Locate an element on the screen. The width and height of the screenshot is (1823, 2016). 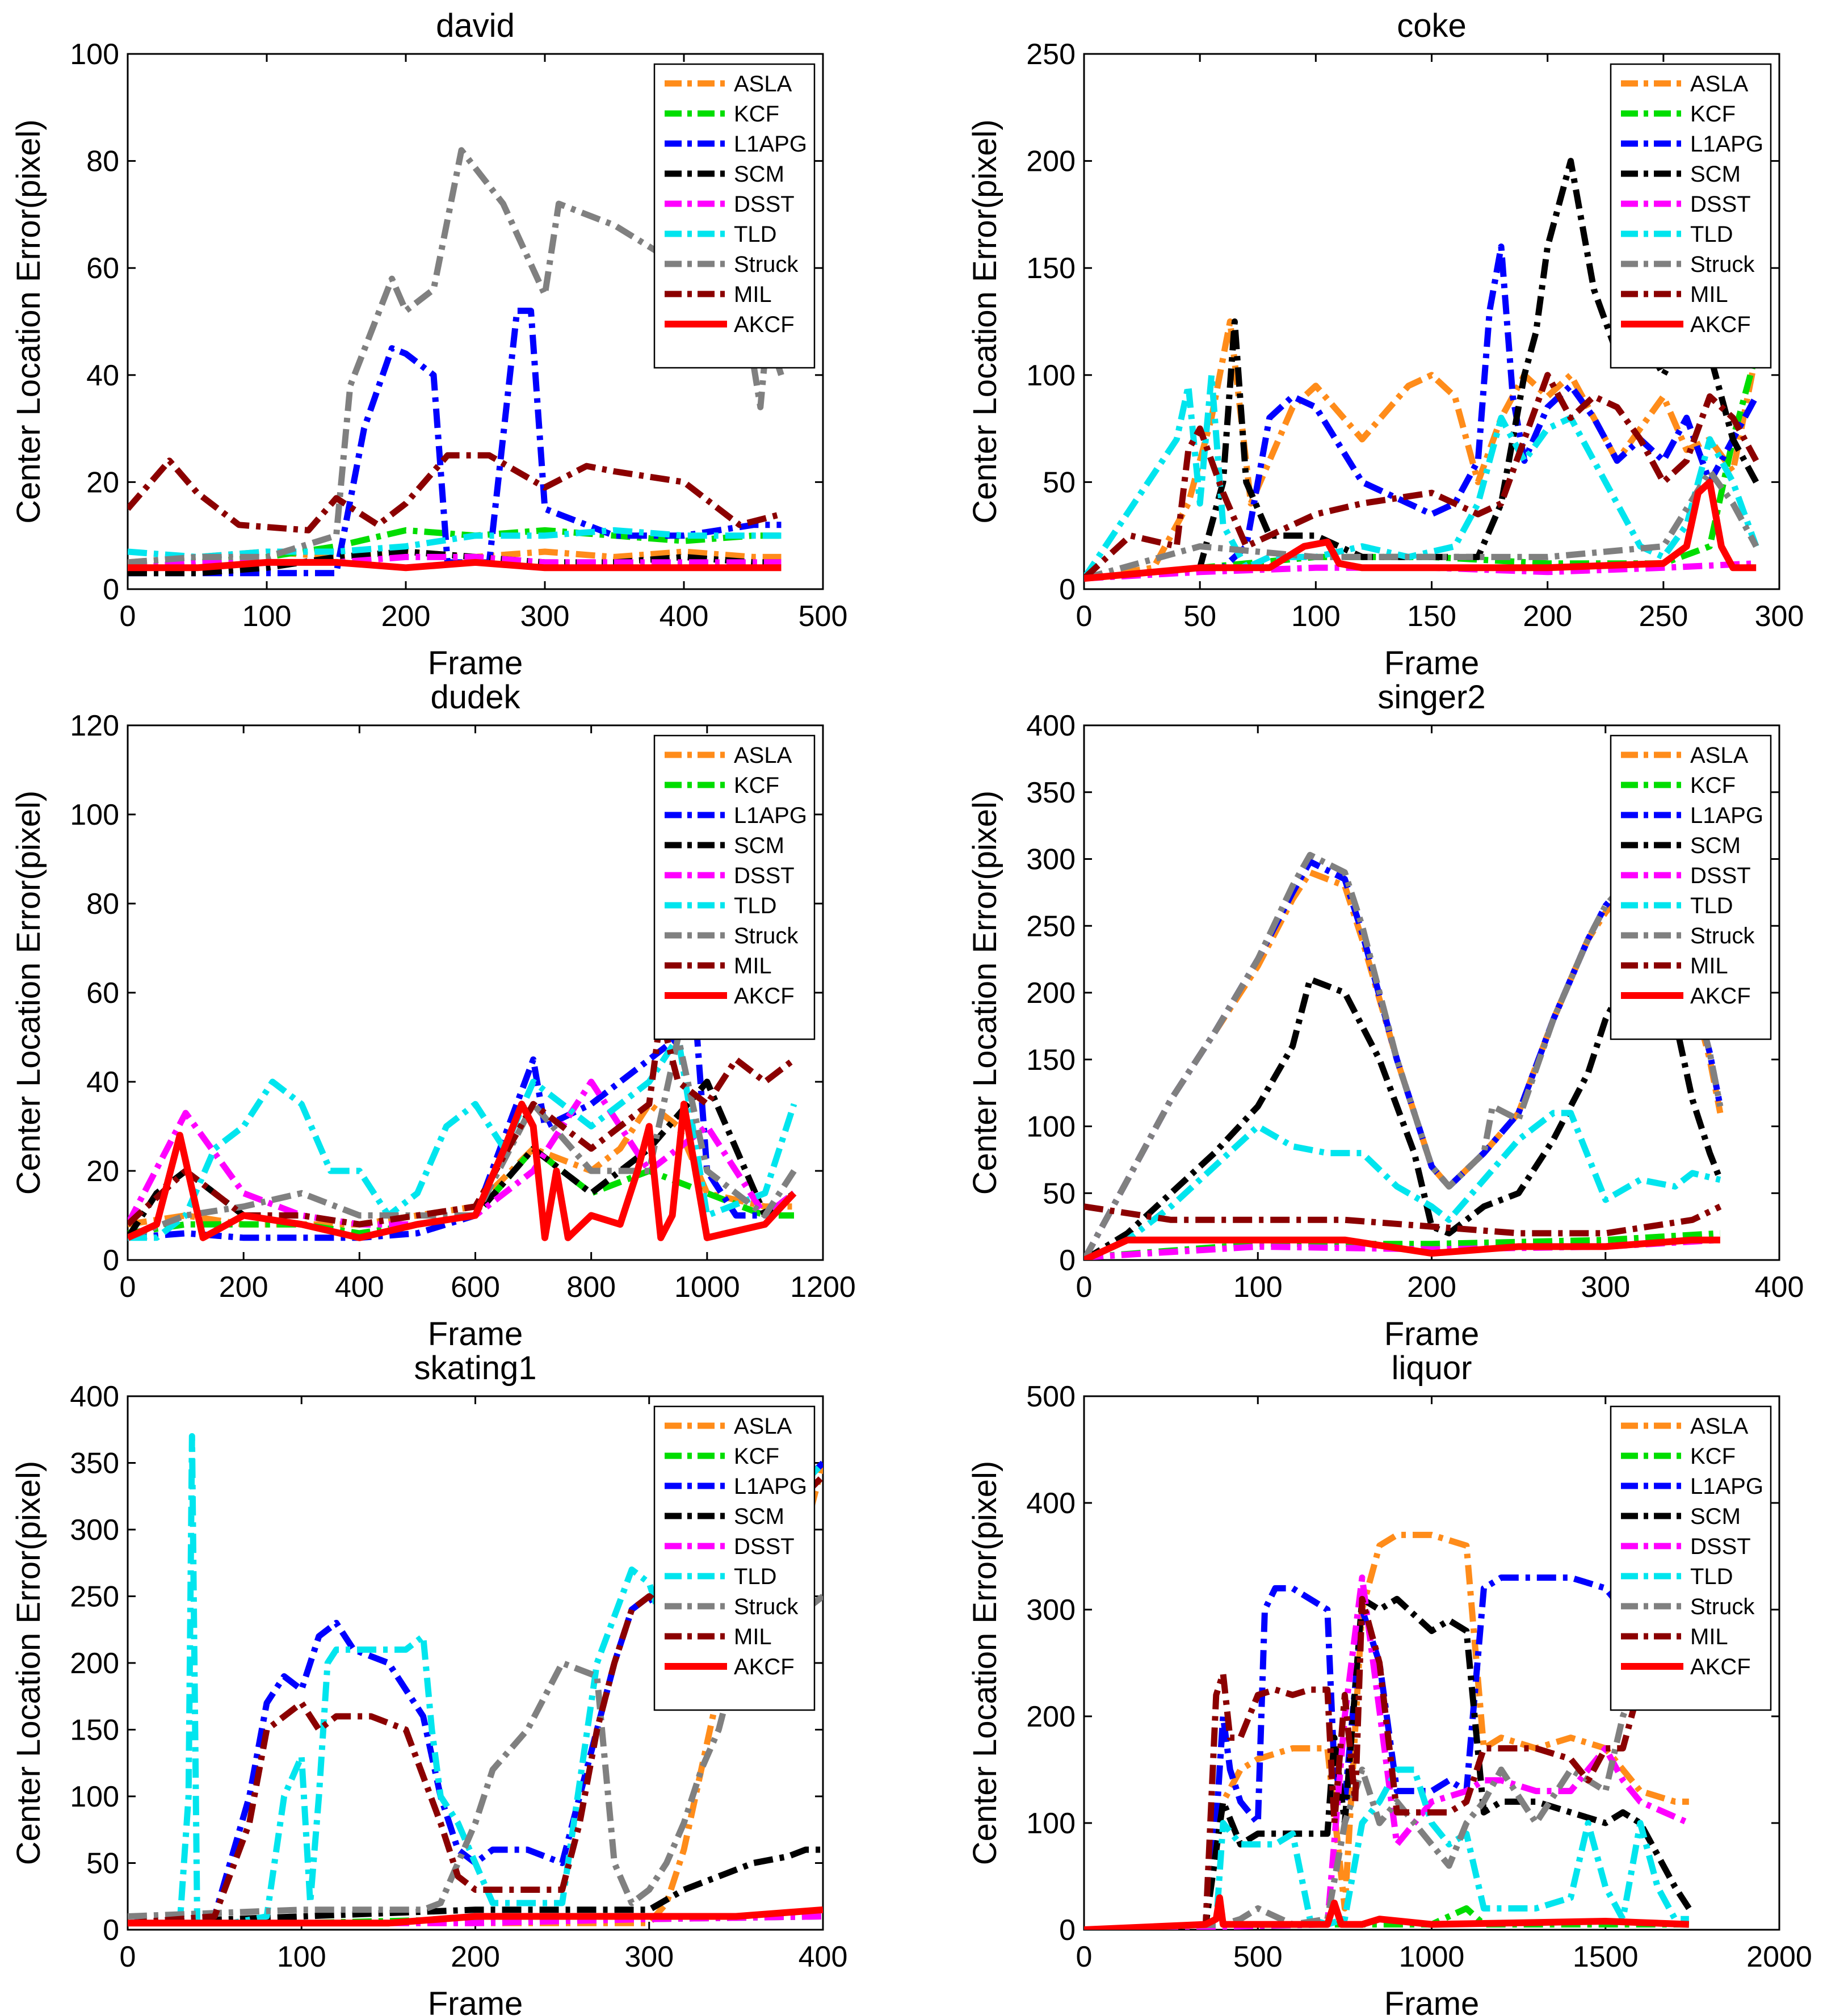
series-line-scm is located at coordinates (475, 1886).